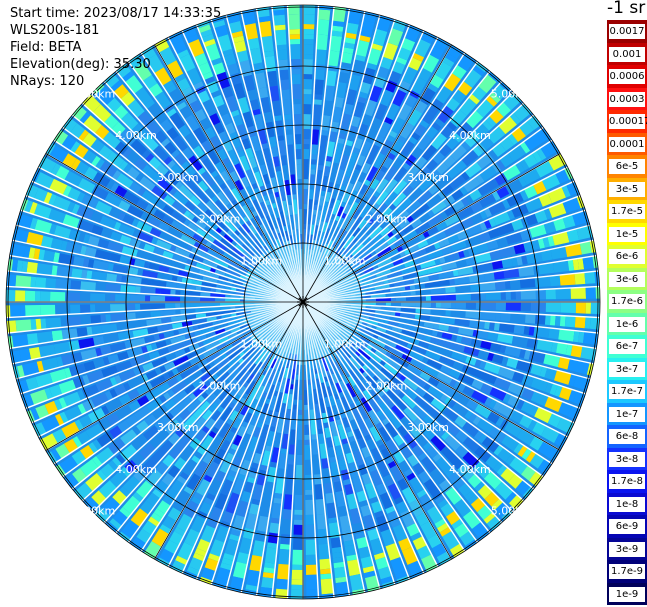  I want to click on colorbar-swatch: 6e-6, so click(627, 256).